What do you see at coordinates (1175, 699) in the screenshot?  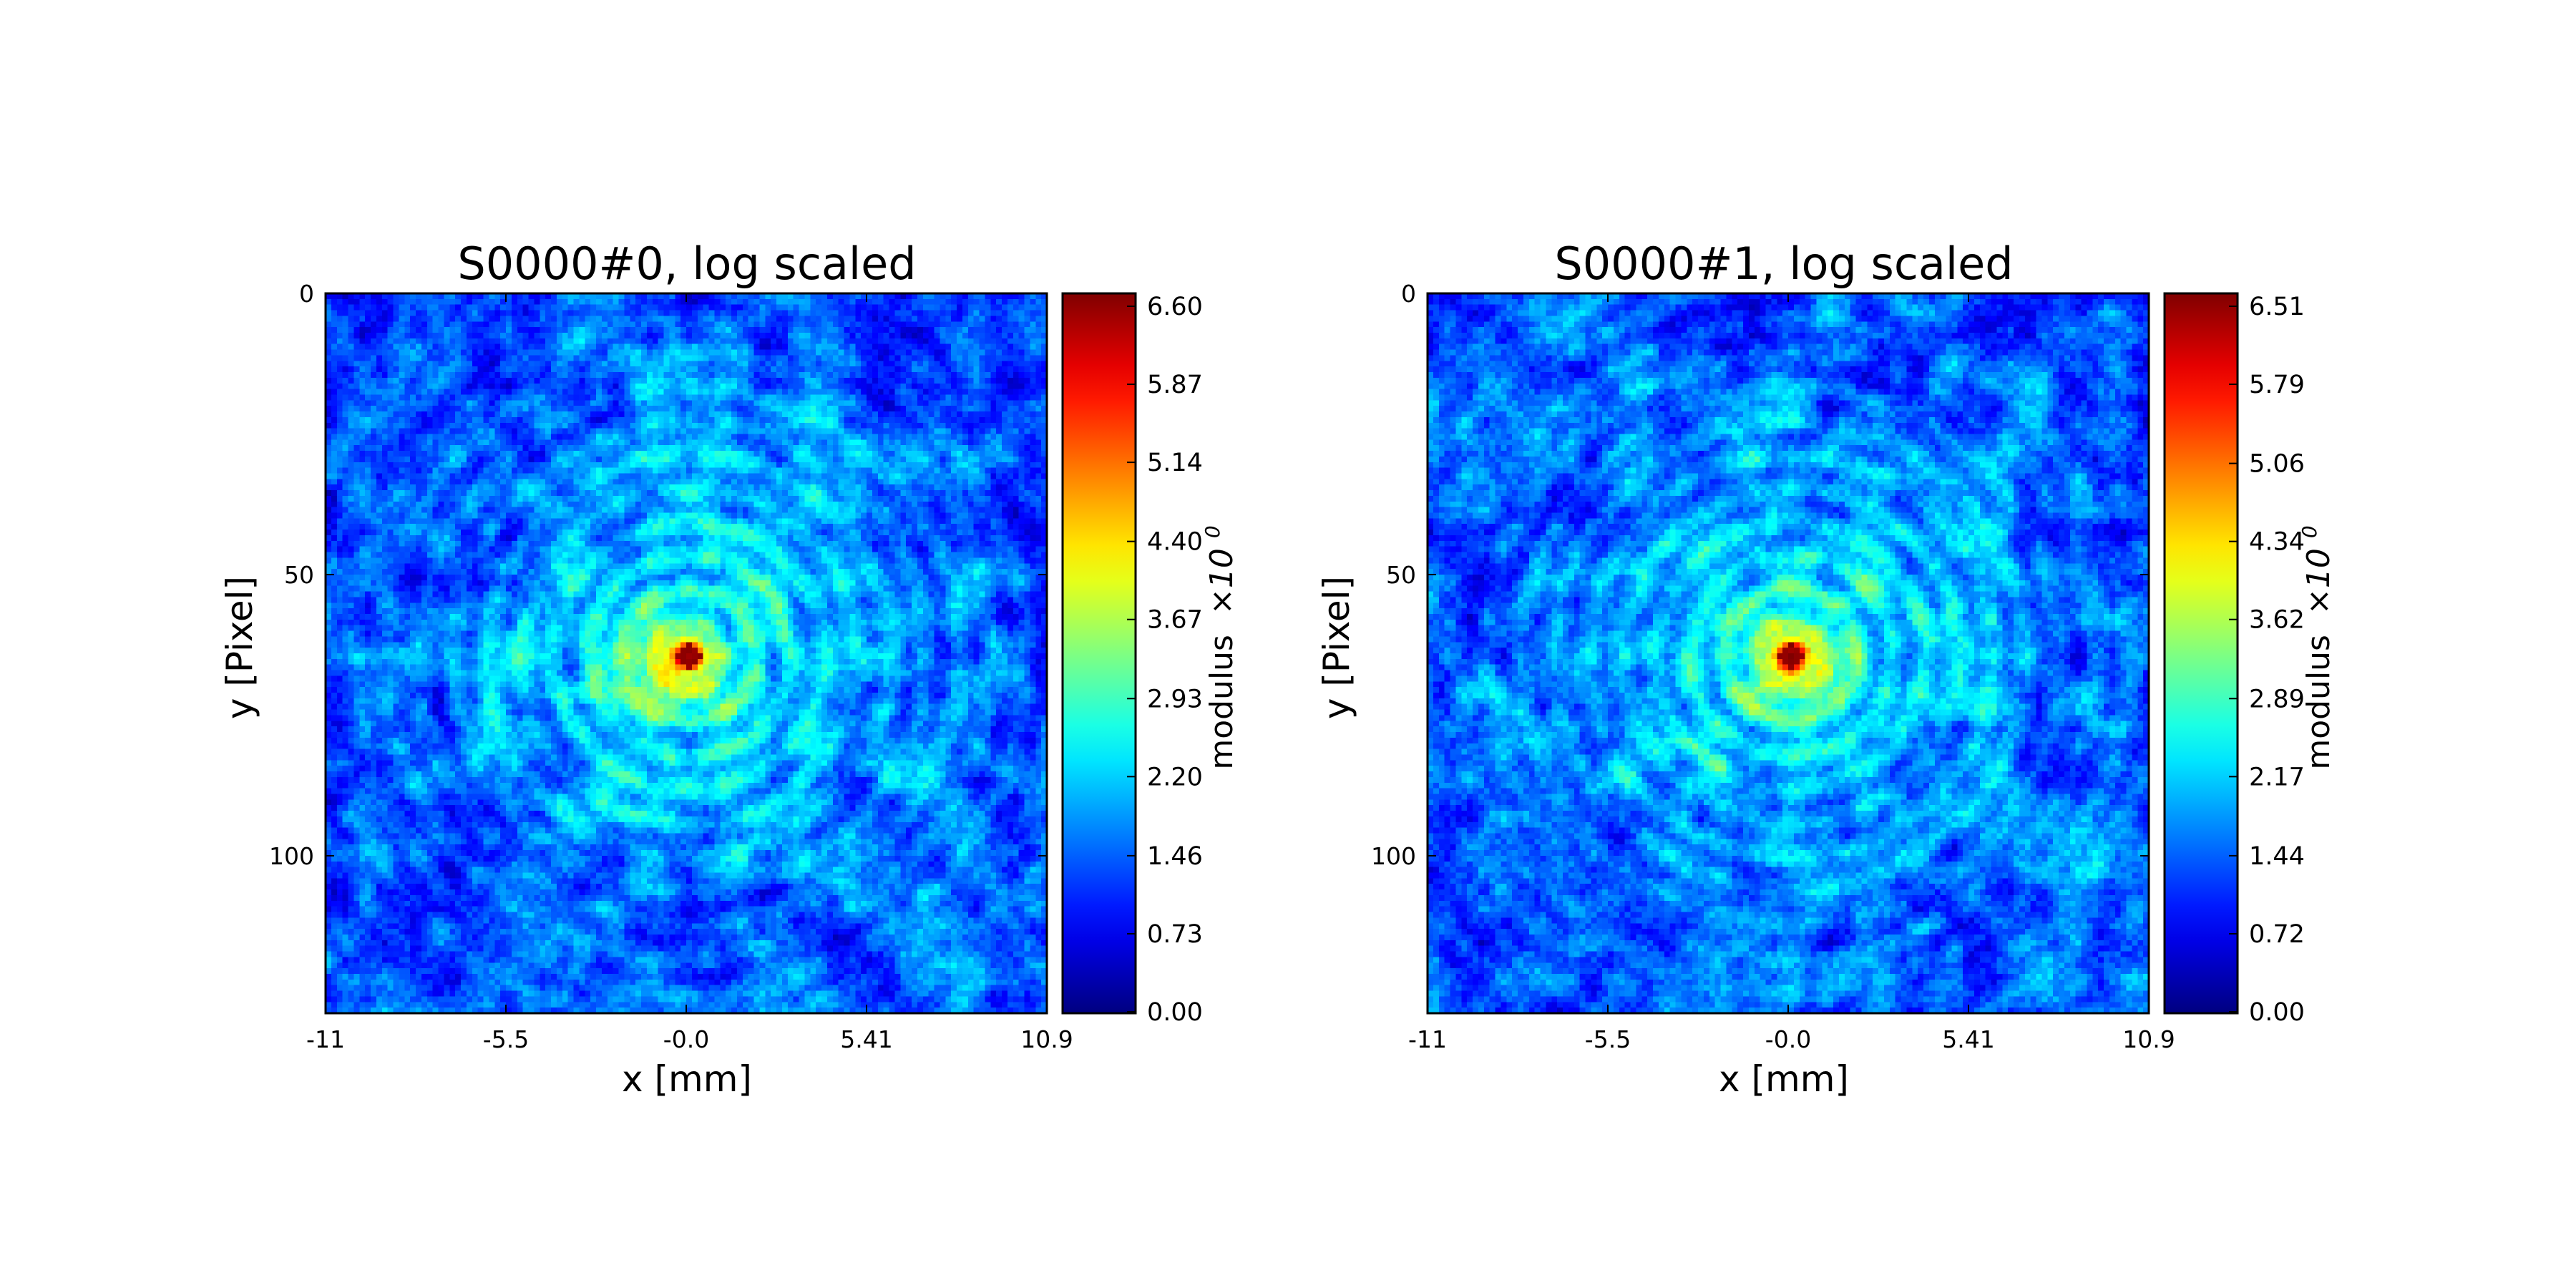 I see `colorbar-tick-label: 2.93` at bounding box center [1175, 699].